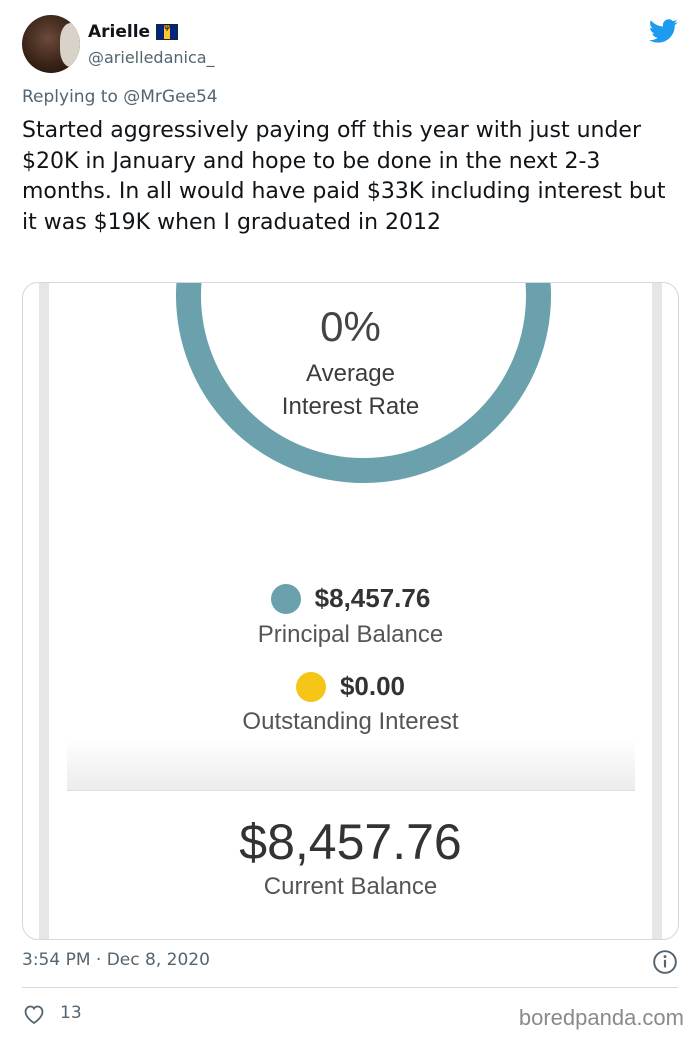 This screenshot has width=700, height=1041. I want to click on current-balance-amount: $8,457.76, so click(350, 842).